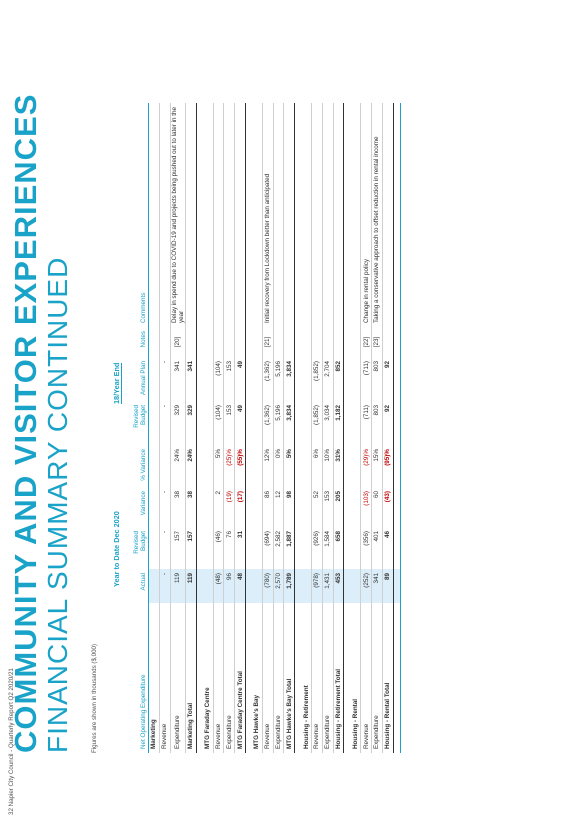 Image resolution: width=577 pixels, height=823 pixels. Describe the element at coordinates (355, 428) in the screenshot. I see `section-row: Housing - Rental` at that location.